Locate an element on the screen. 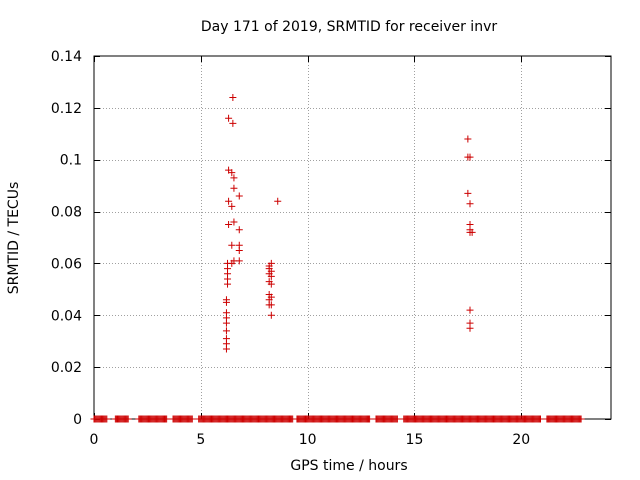 The height and width of the screenshot is (480, 640). y-tick-label: 0 is located at coordinates (77, 420).